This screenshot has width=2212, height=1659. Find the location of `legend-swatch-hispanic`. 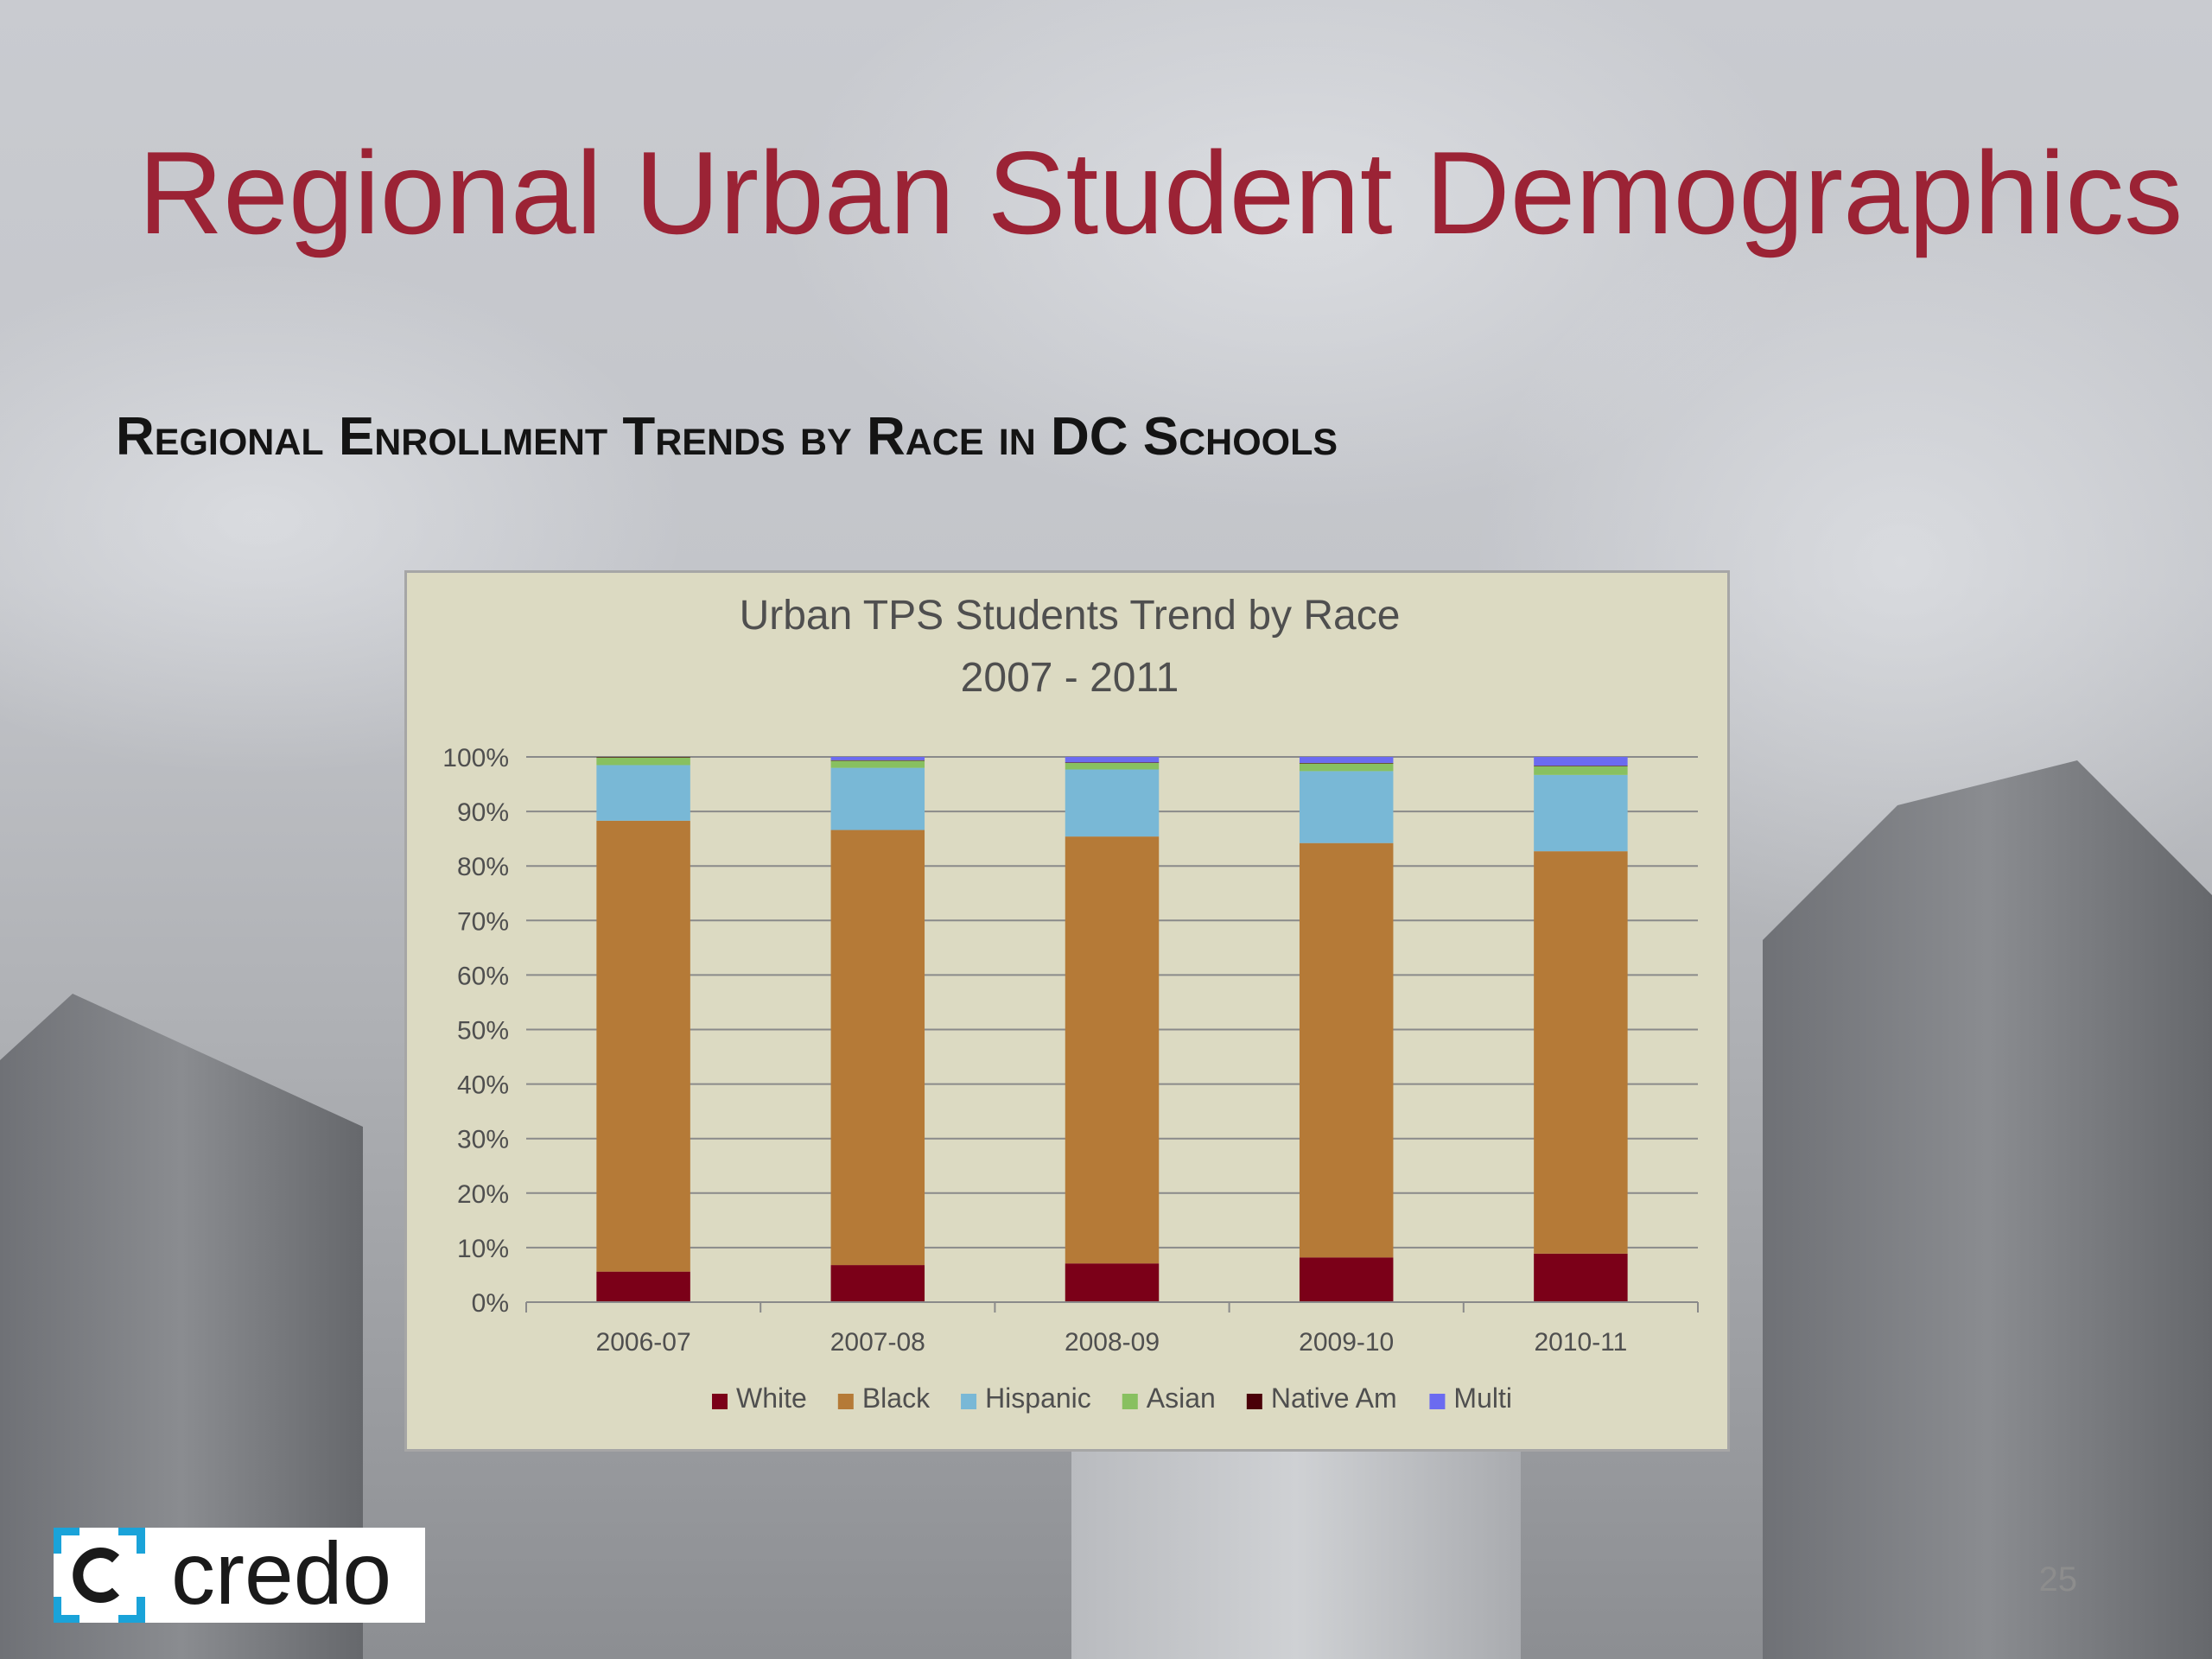

legend-swatch-hispanic is located at coordinates (969, 1401).